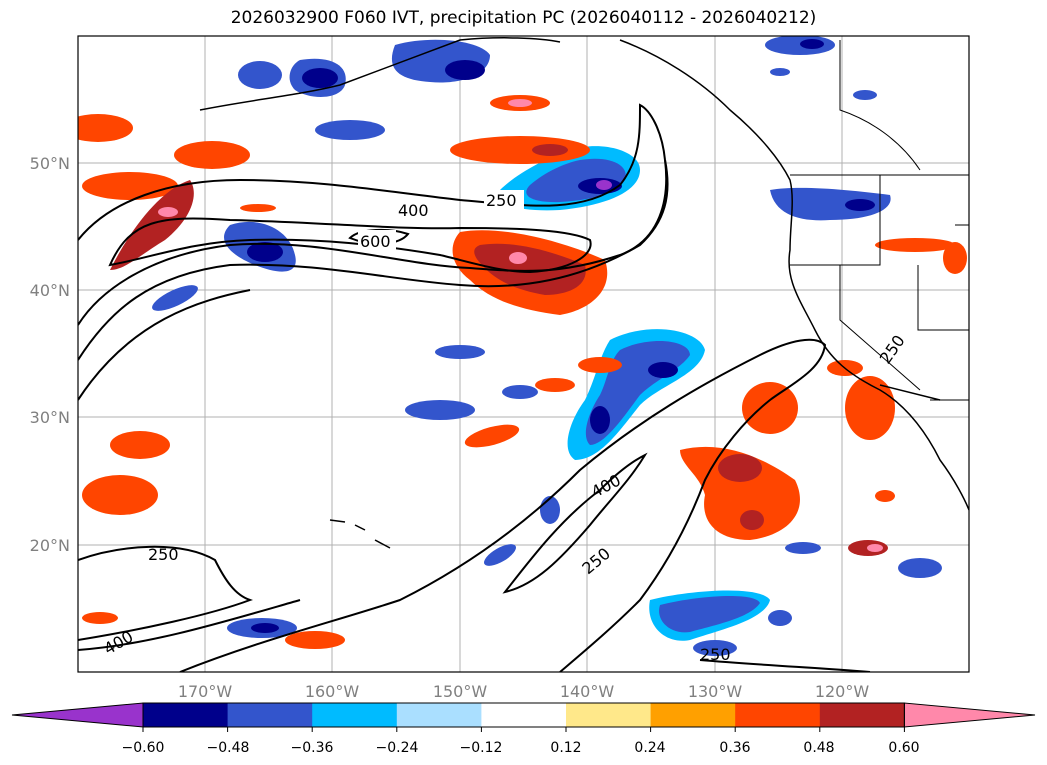 The height and width of the screenshot is (765, 1047). I want to click on colorbar, so click(523, 717).